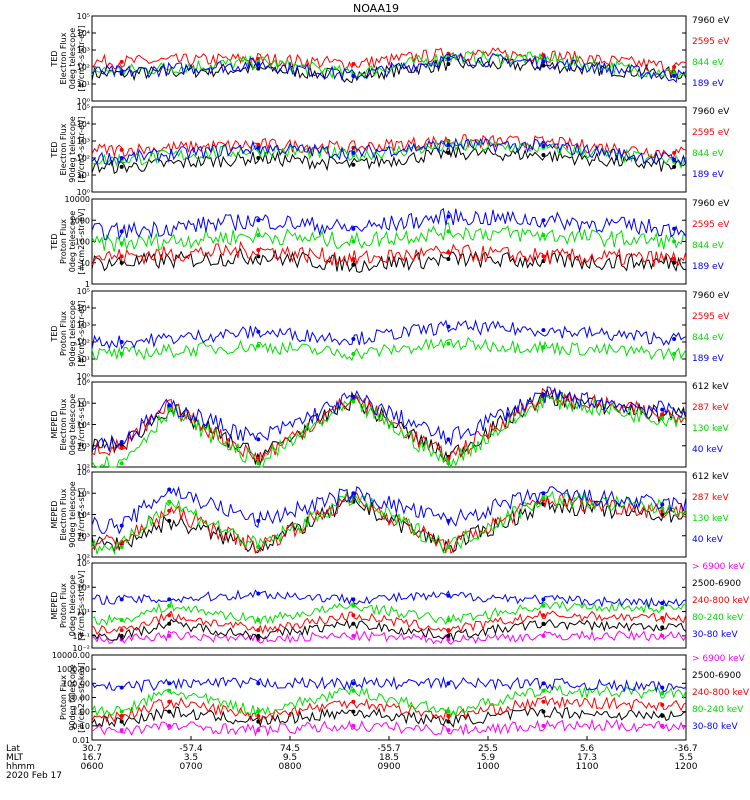 This screenshot has height=800, width=750. What do you see at coordinates (81, 636) in the screenshot?
I see `y-tick-label: 10⁻¹` at bounding box center [81, 636].